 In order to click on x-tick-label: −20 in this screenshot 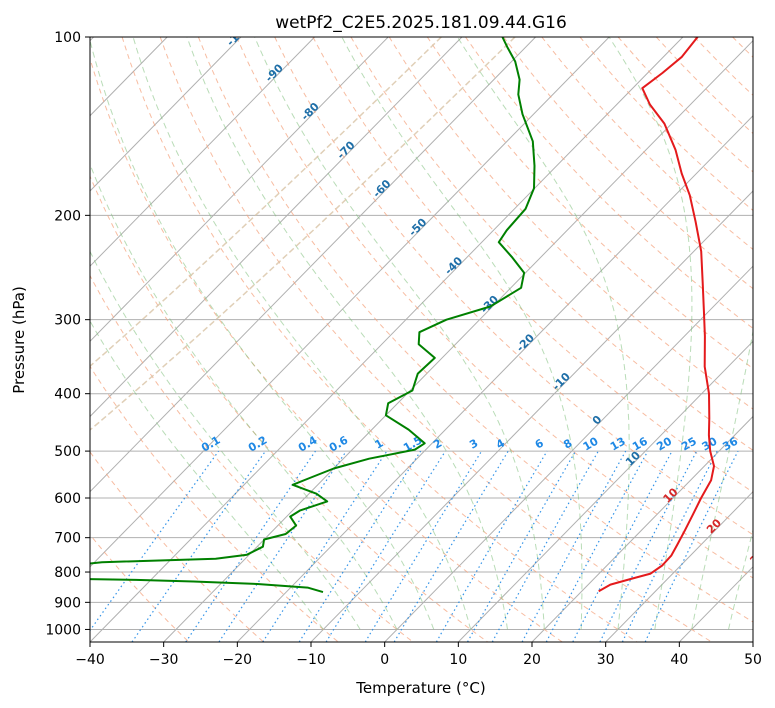, I will do `click(238, 660)`.